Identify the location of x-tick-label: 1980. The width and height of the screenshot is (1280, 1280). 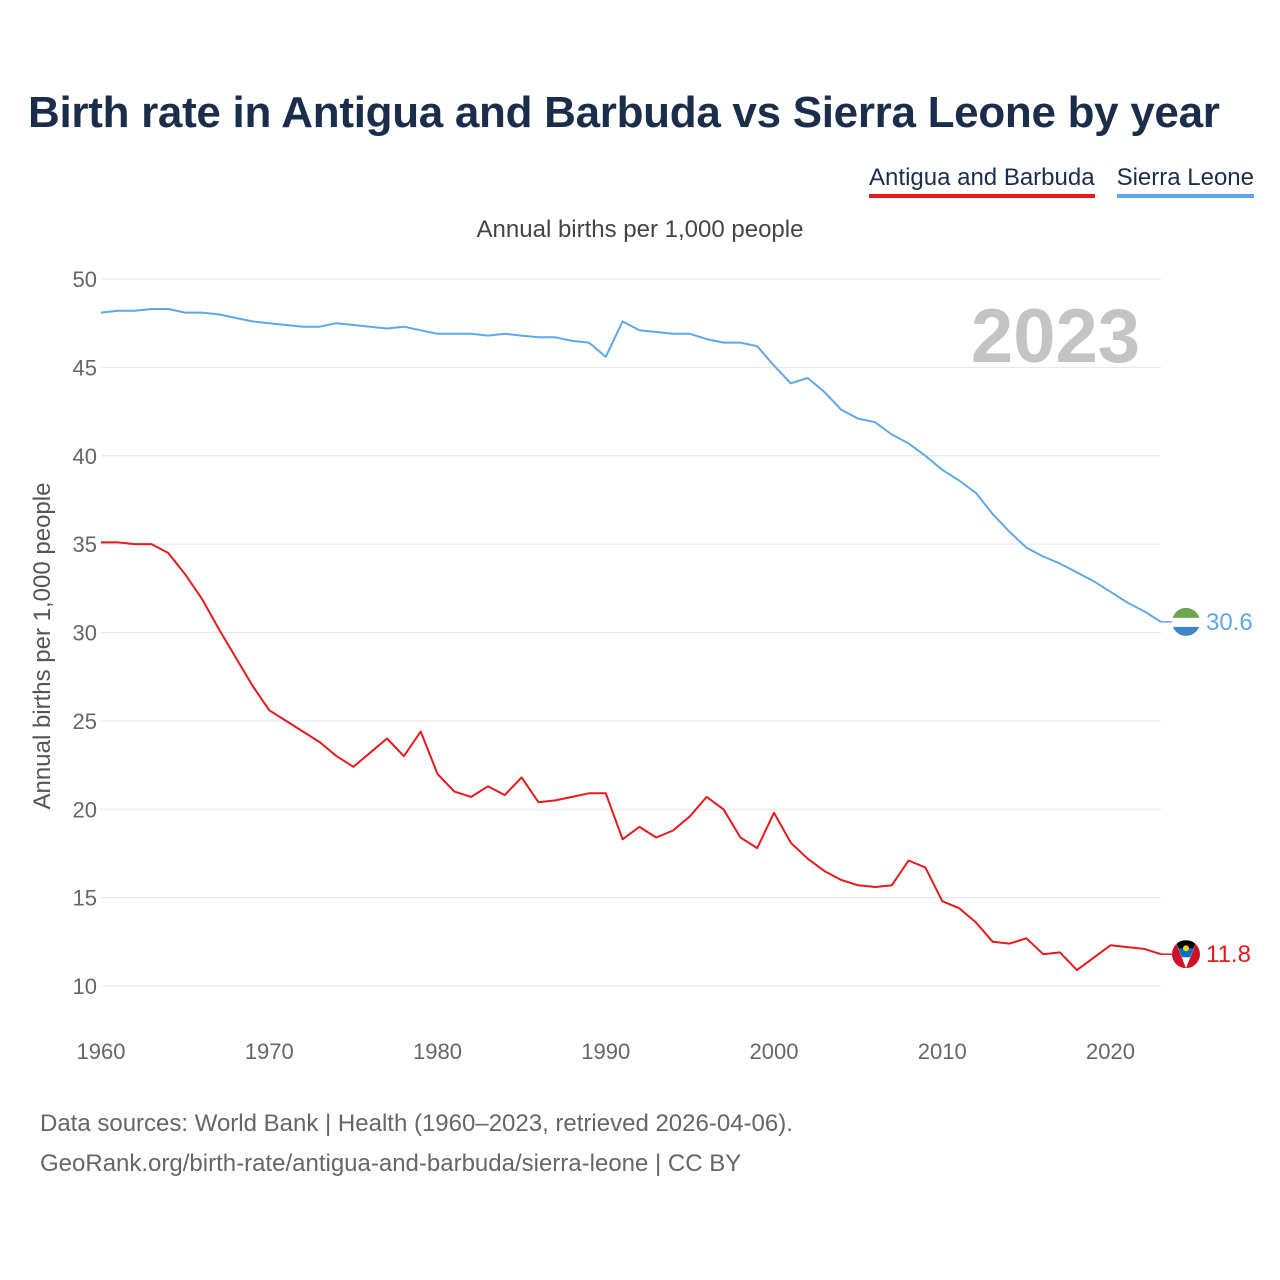
(437, 1051).